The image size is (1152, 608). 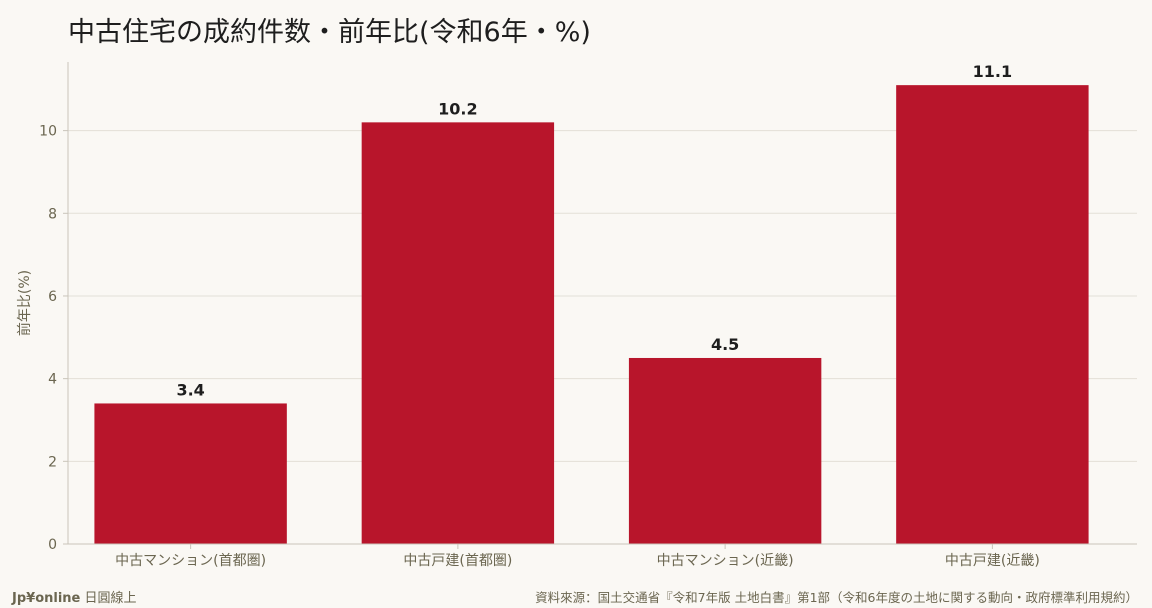 I want to click on x-tick-label: 中古戸建(近畿), so click(x=992, y=561).